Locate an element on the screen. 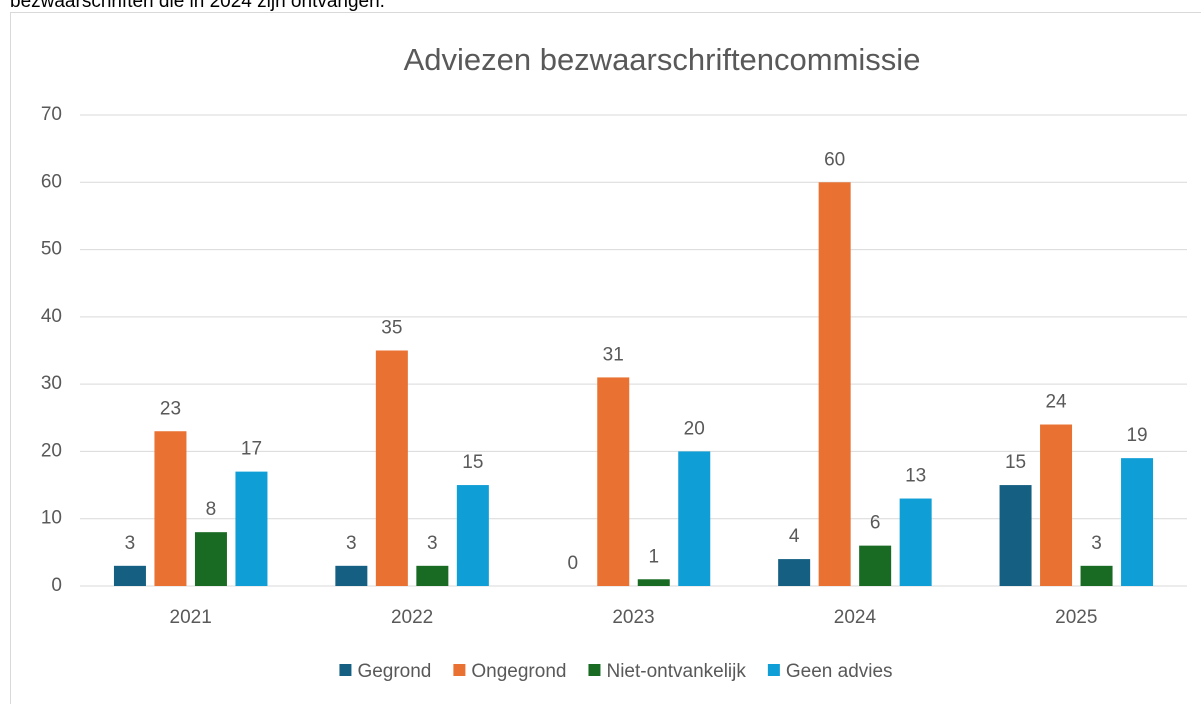 The image size is (1201, 704). legend-label: Geen advies is located at coordinates (839, 671).